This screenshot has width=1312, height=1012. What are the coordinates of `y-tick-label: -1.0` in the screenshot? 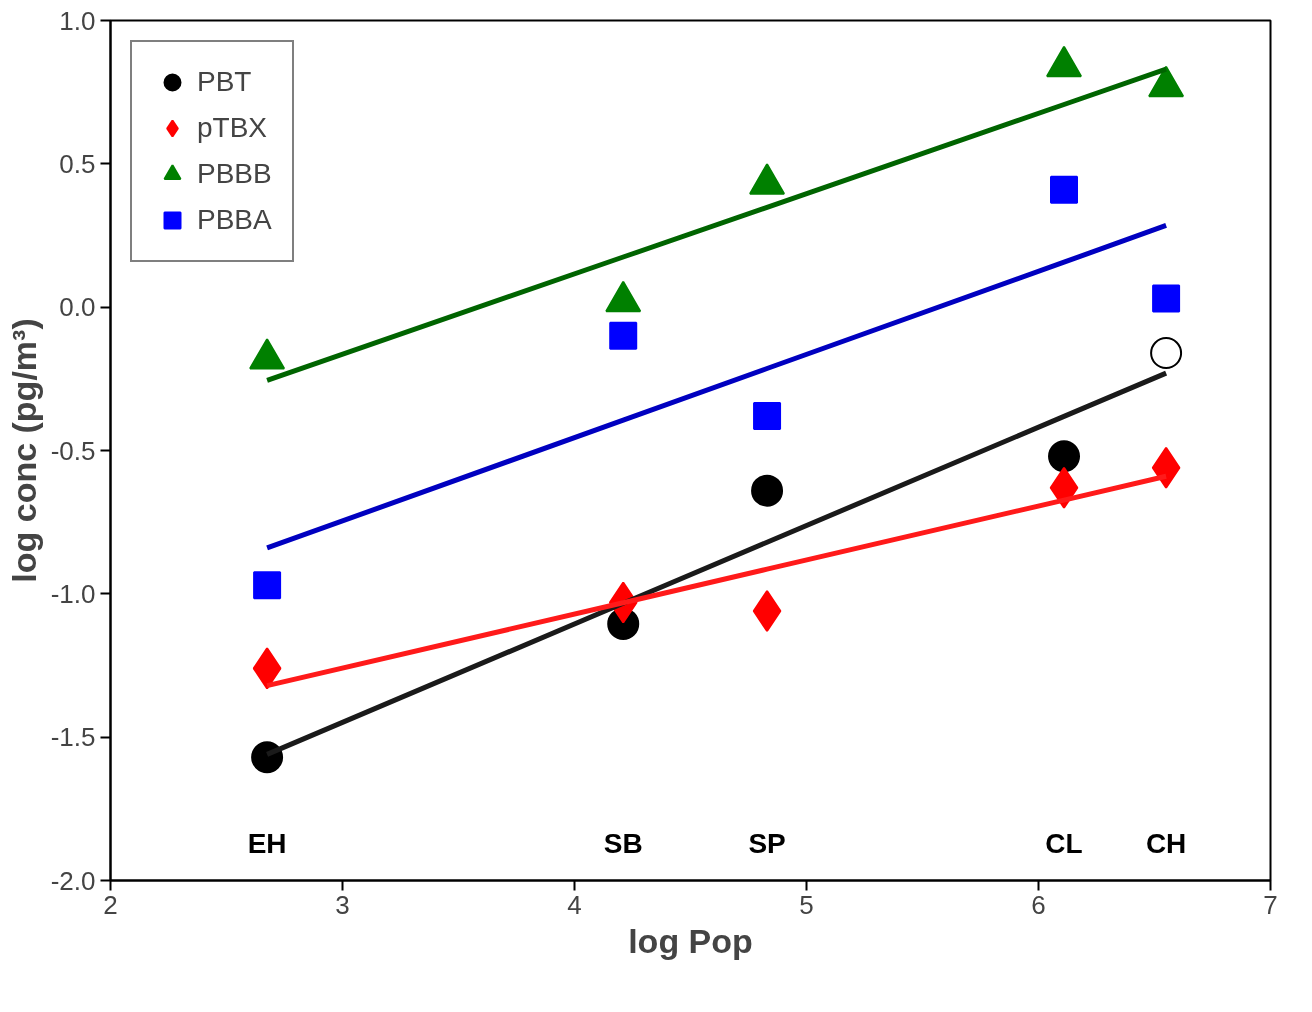 It's located at (73, 593).